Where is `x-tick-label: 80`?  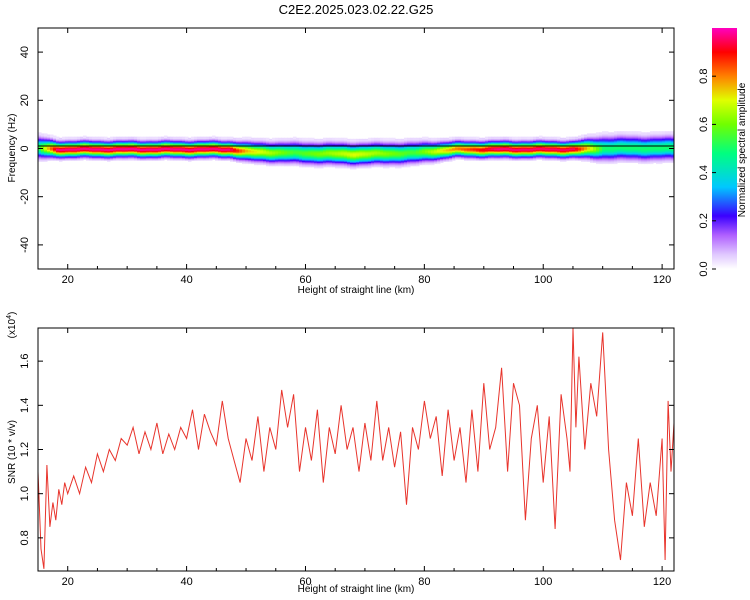 x-tick-label: 80 is located at coordinates (424, 280).